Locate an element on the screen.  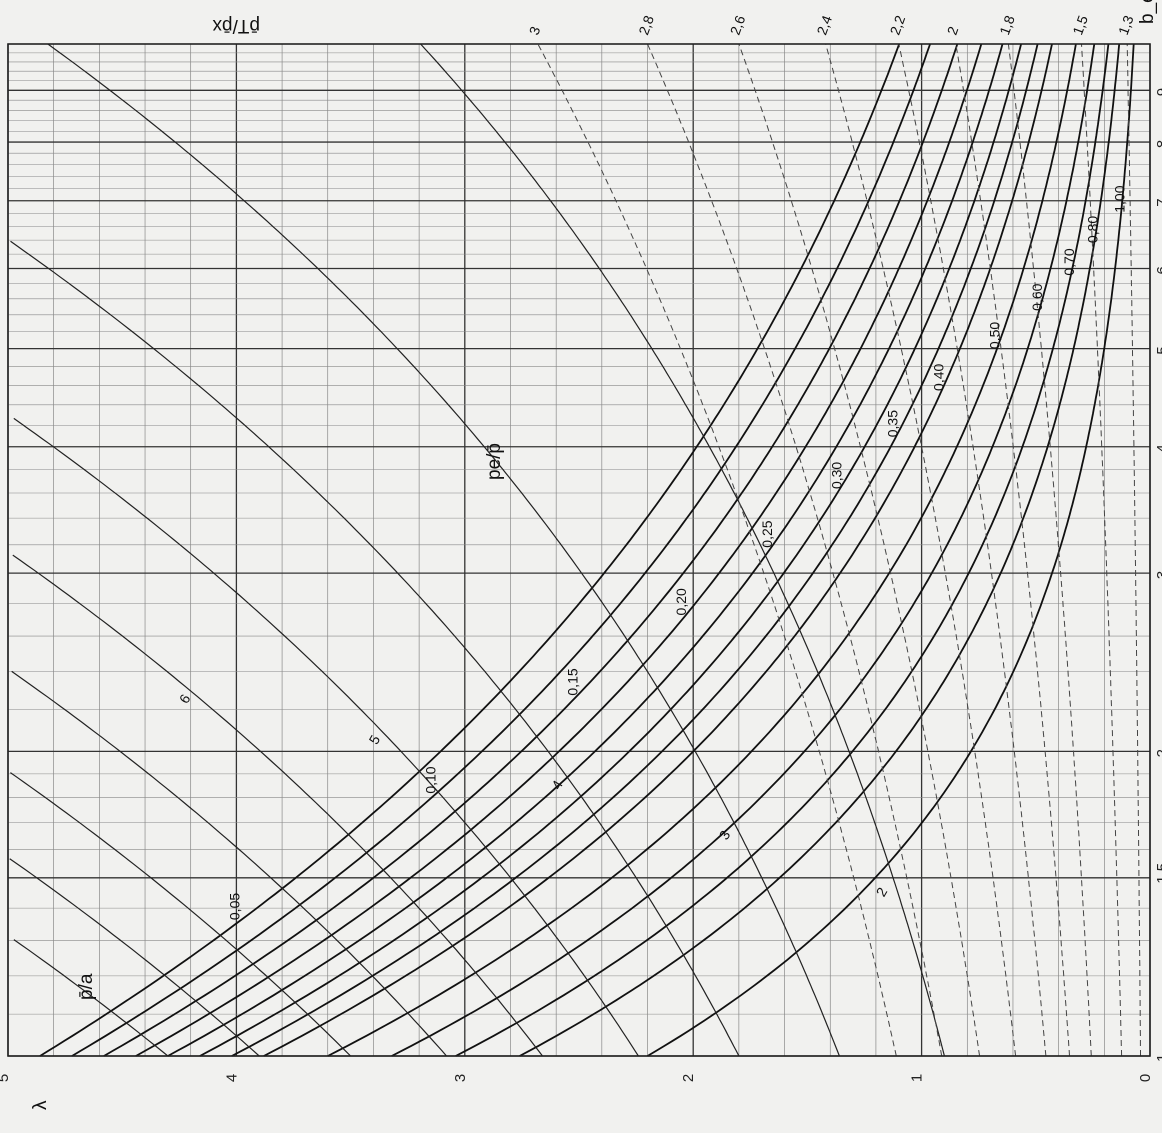
p-over-a-curve-label: 0,70 is located at coordinates (1069, 261).